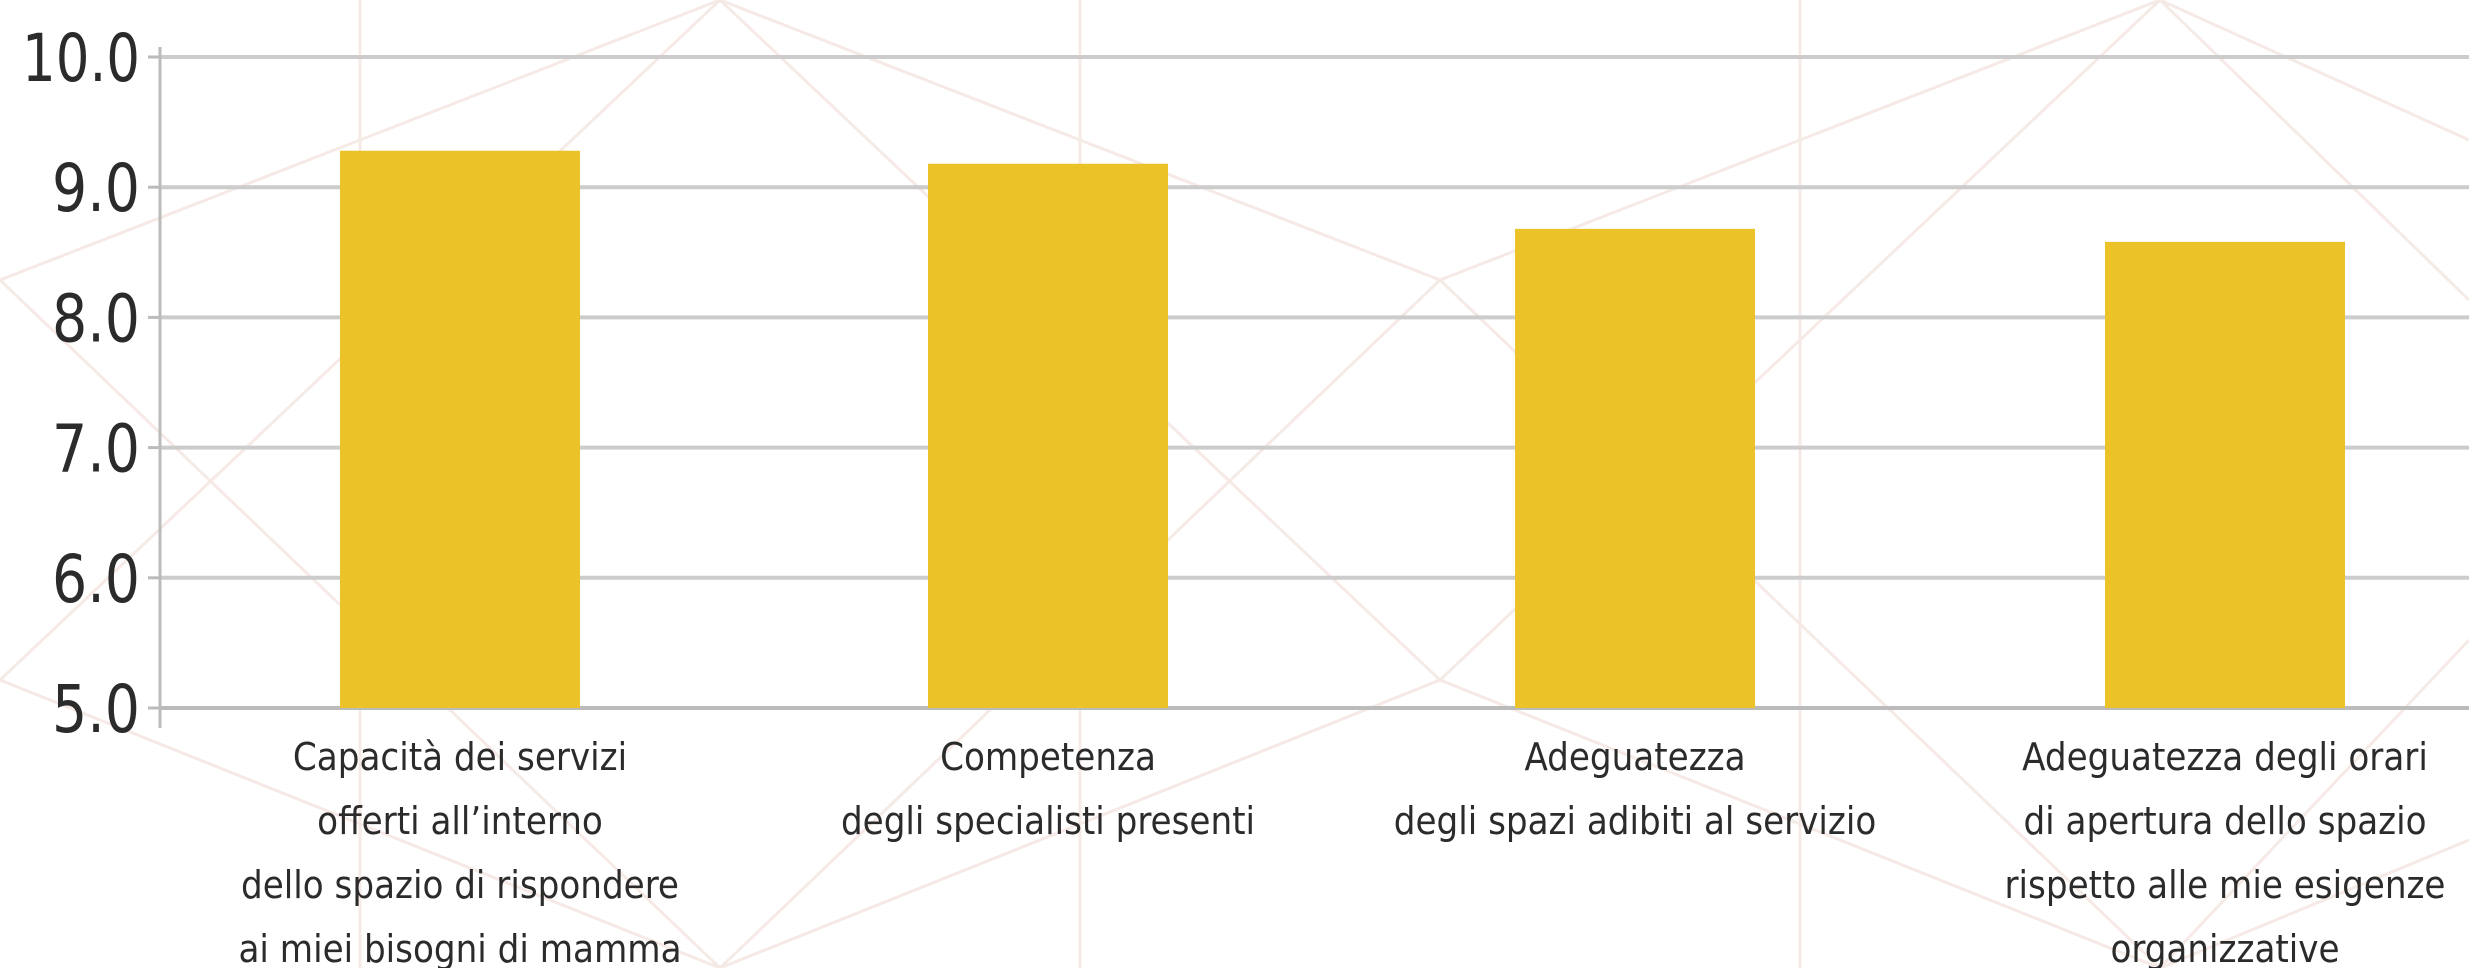 The image size is (2469, 968). What do you see at coordinates (1634, 757) in the screenshot?
I see `x-category-label-line: Adeguatezza` at bounding box center [1634, 757].